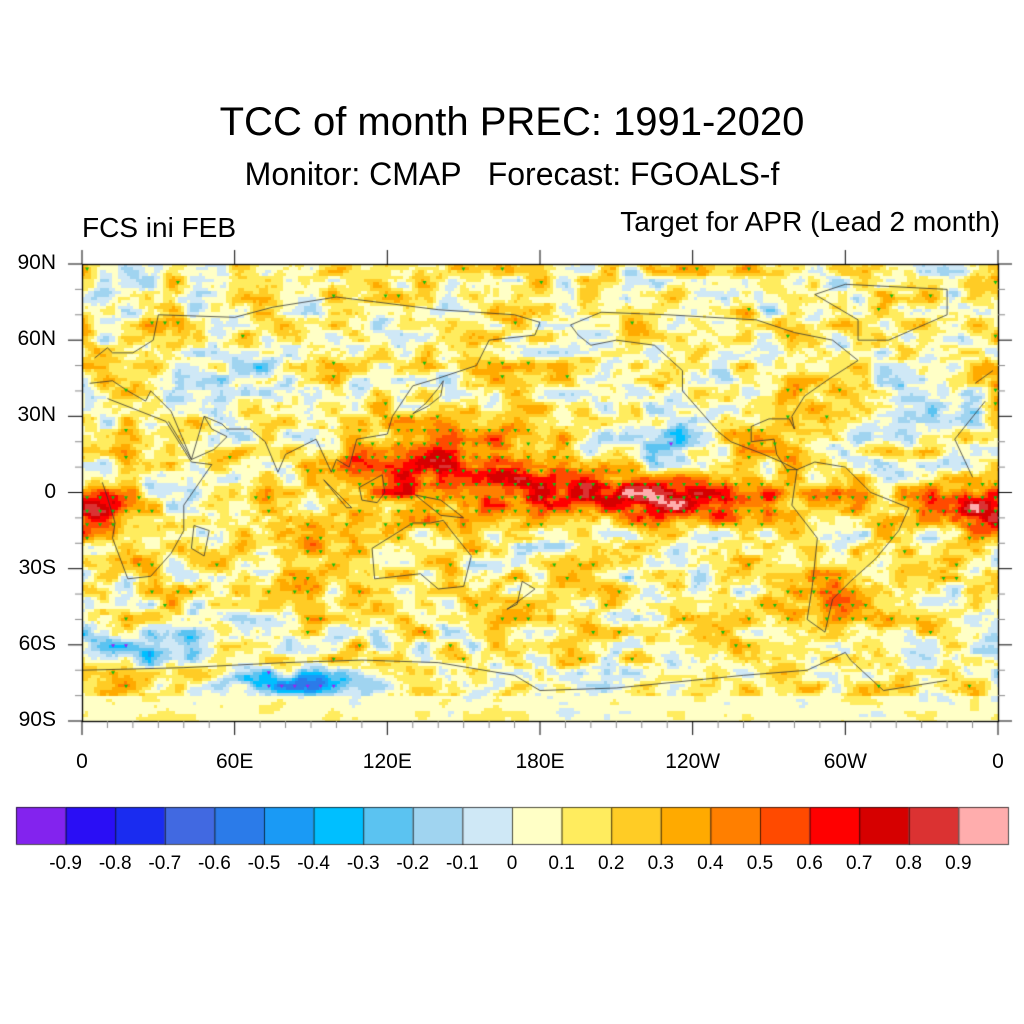 The height and width of the screenshot is (1024, 1024). Describe the element at coordinates (159, 227) in the screenshot. I see `init-label: FCS ini FEB` at that location.